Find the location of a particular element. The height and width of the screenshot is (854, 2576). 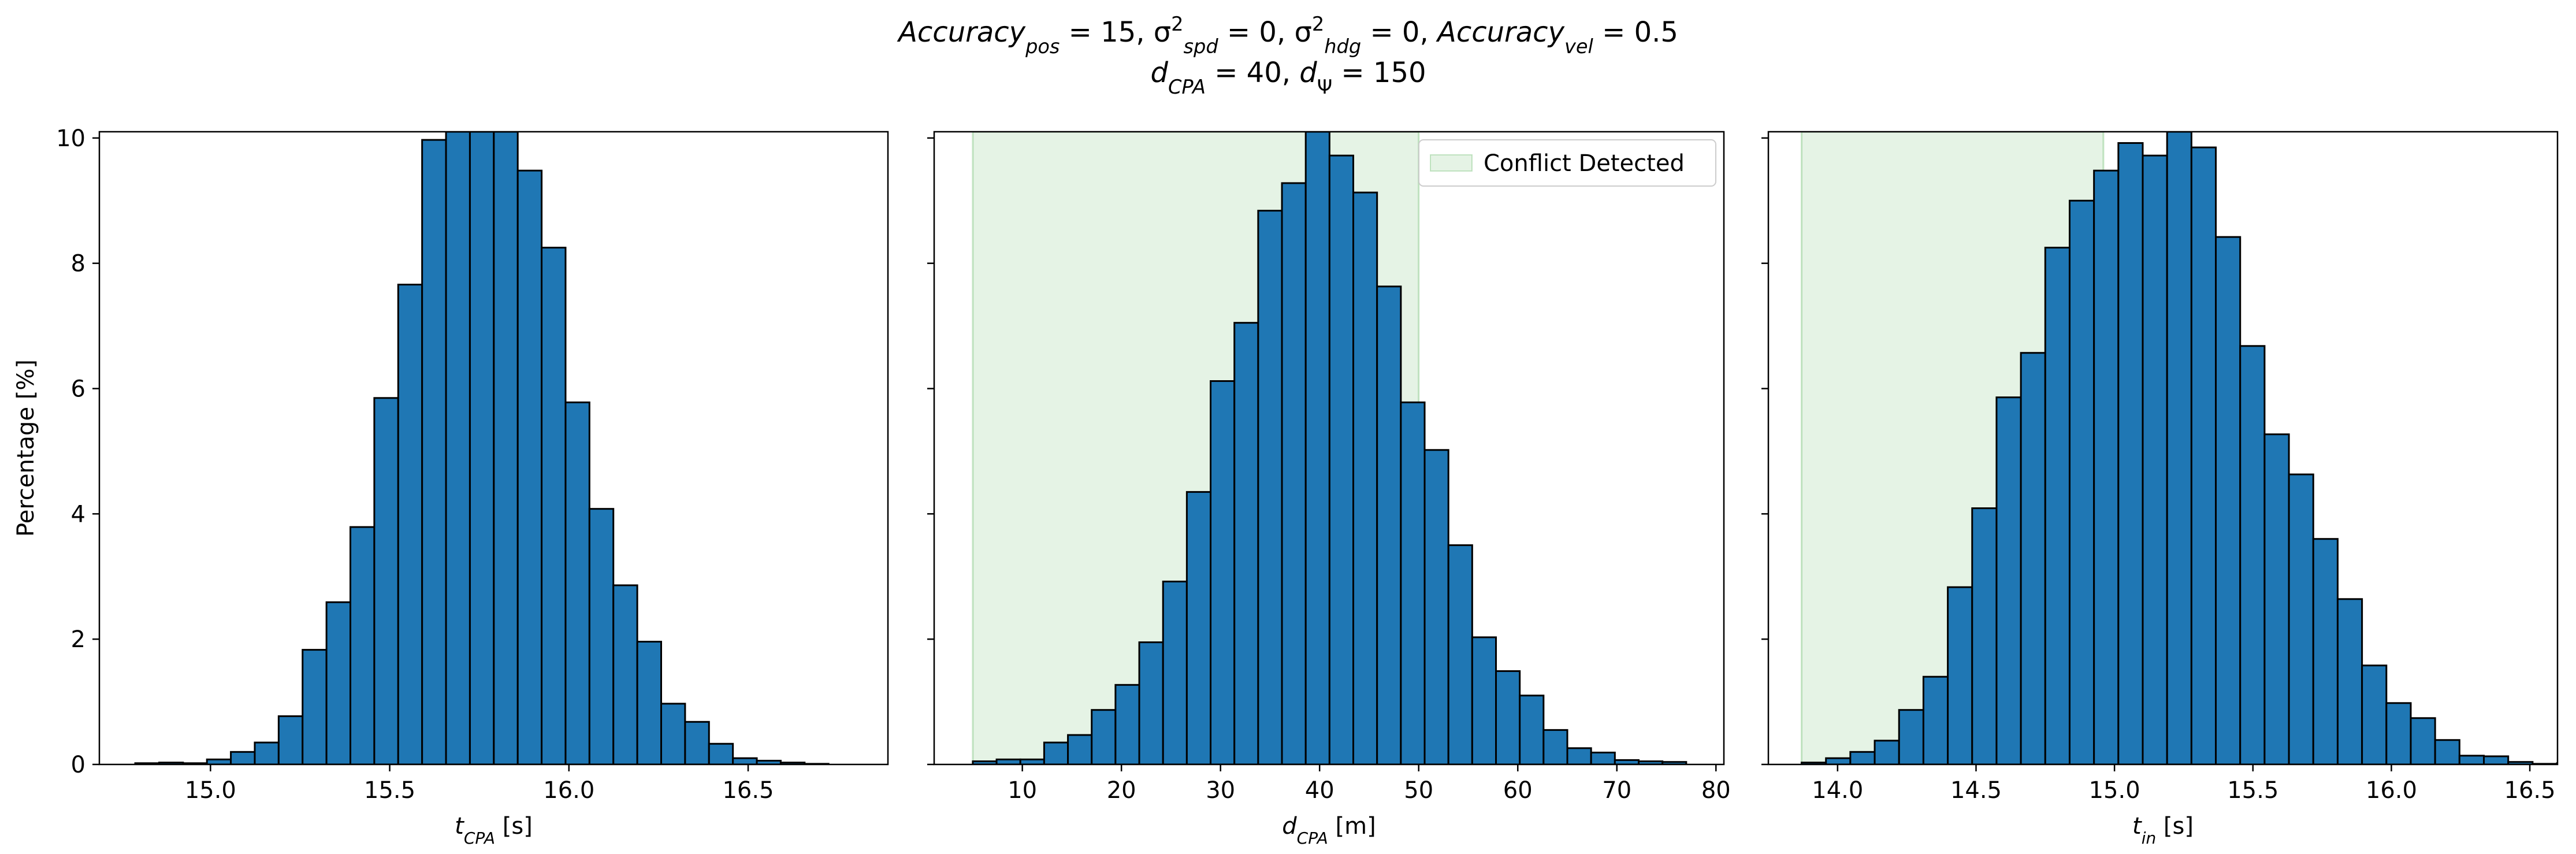

legend-swatch is located at coordinates (1451, 163).